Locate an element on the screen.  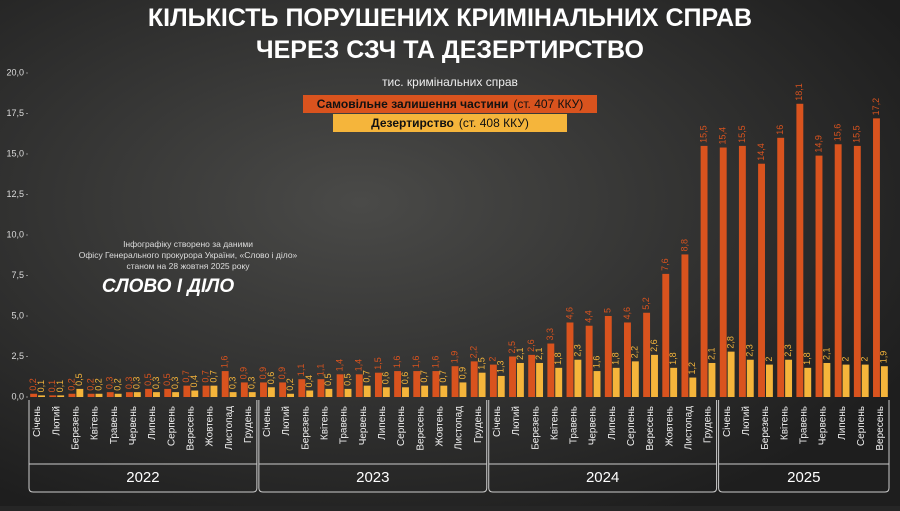
value-label: 2,6 is located at coordinates (531, 345).